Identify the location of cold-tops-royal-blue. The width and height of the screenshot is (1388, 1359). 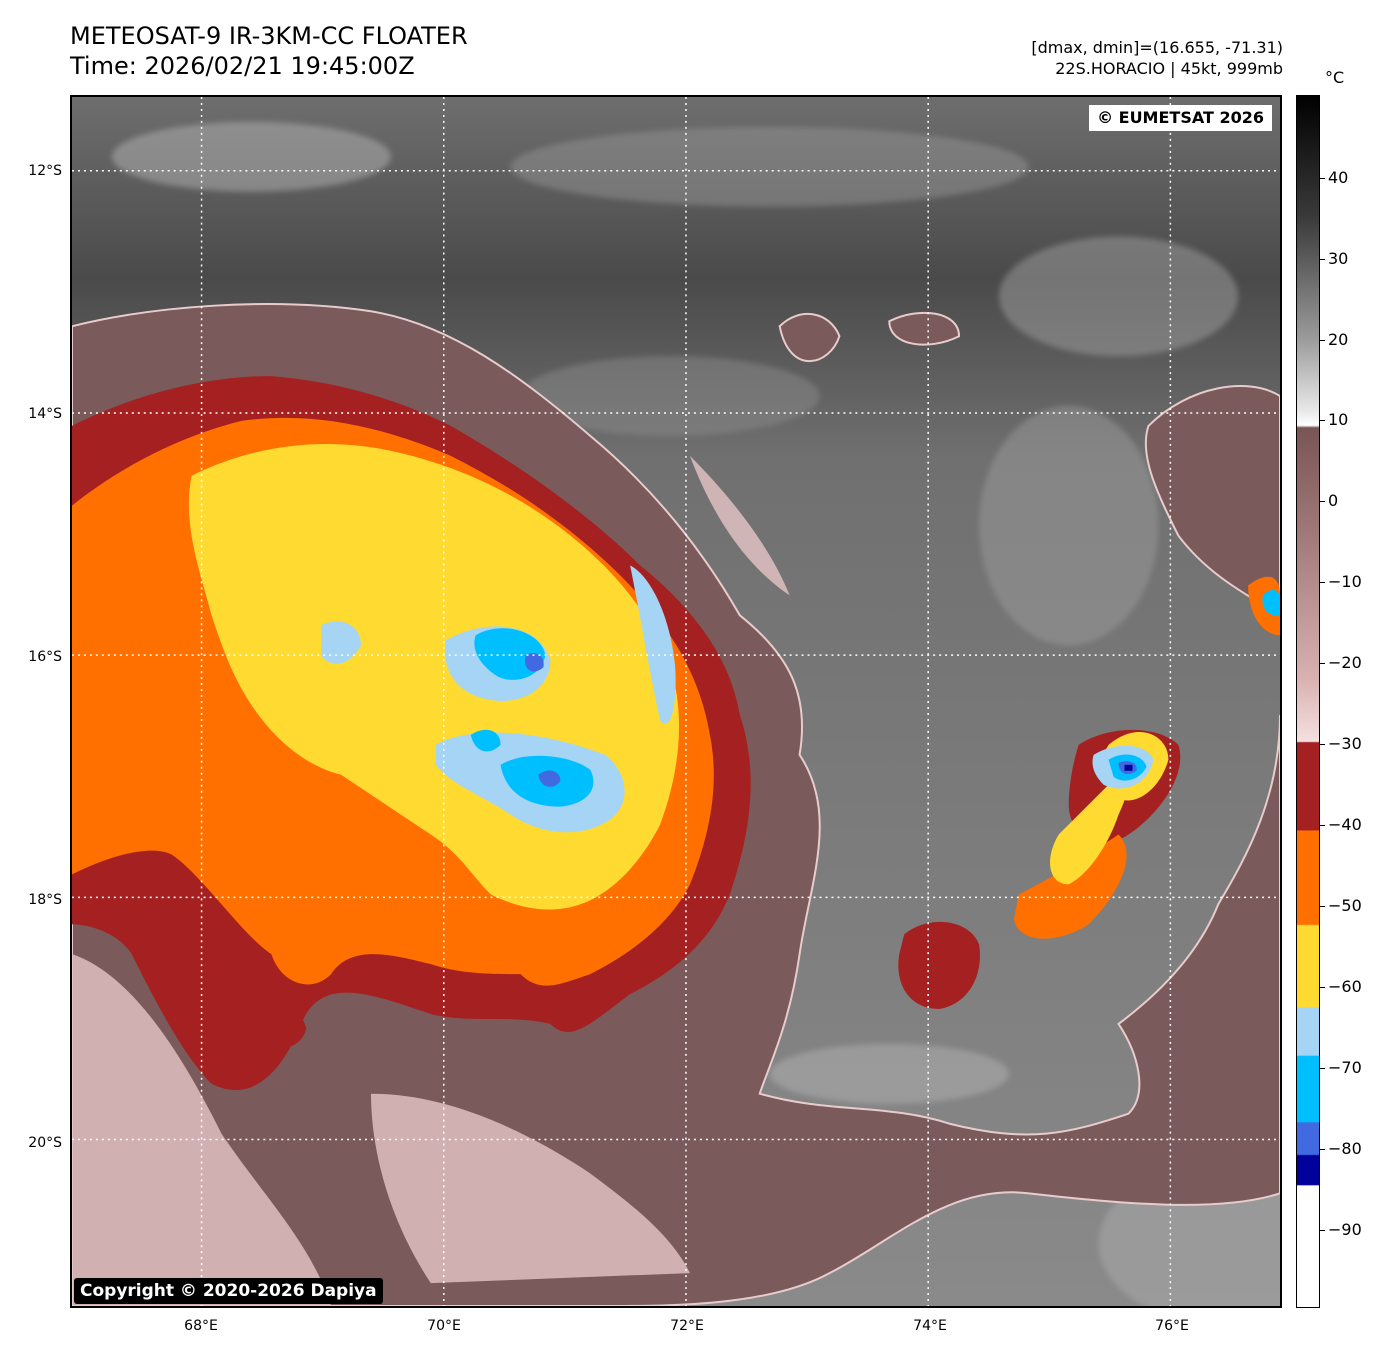
(831, 720).